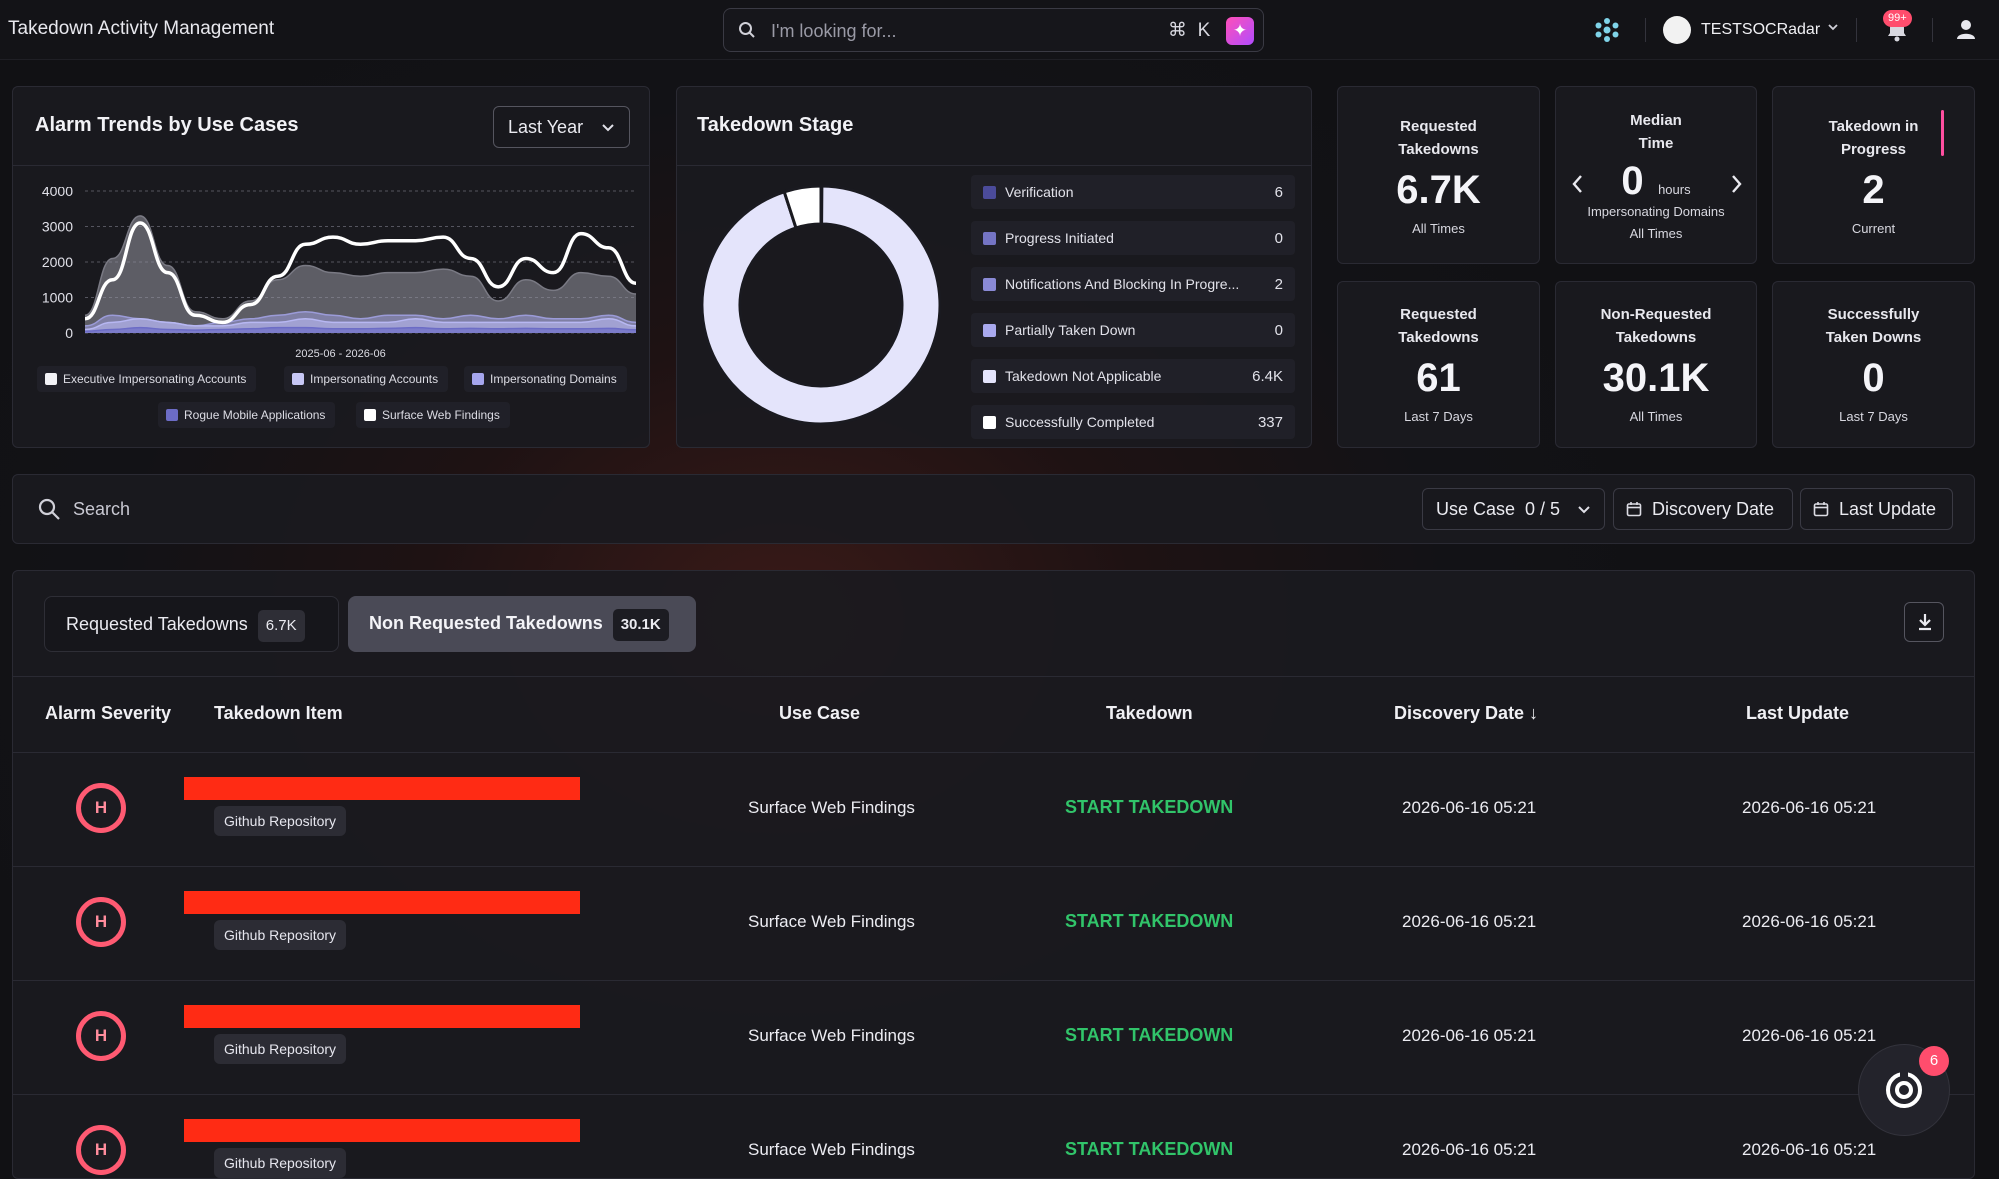 Image resolution: width=1999 pixels, height=1179 pixels. I want to click on tab-requested-takedowns: Requested Takedowns 6.7K, so click(191, 624).